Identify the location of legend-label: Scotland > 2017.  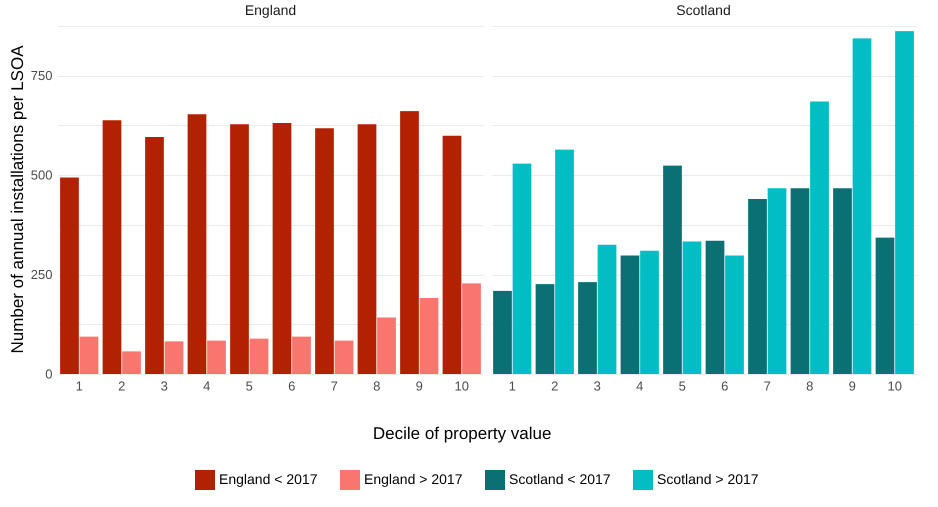
(708, 479).